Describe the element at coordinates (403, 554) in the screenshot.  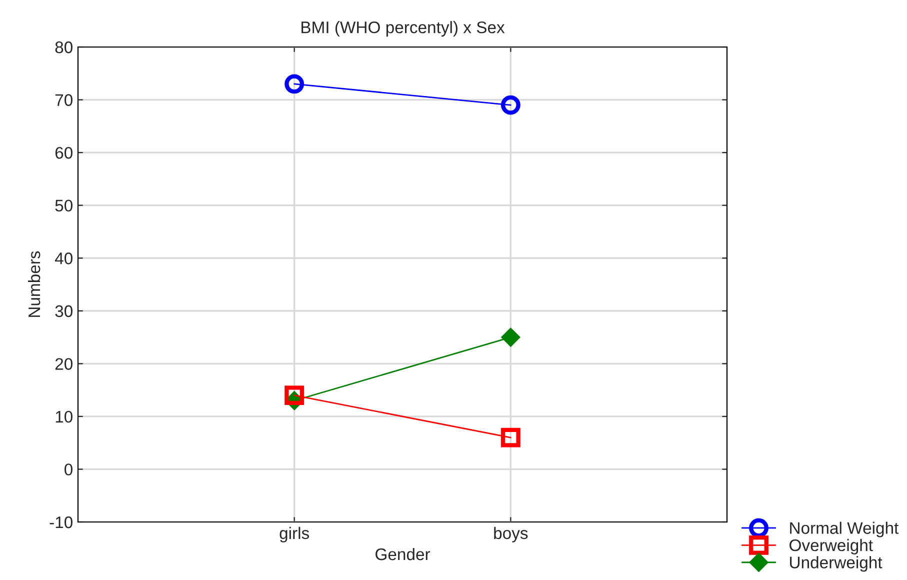
I see `x-axis-title: Gender` at that location.